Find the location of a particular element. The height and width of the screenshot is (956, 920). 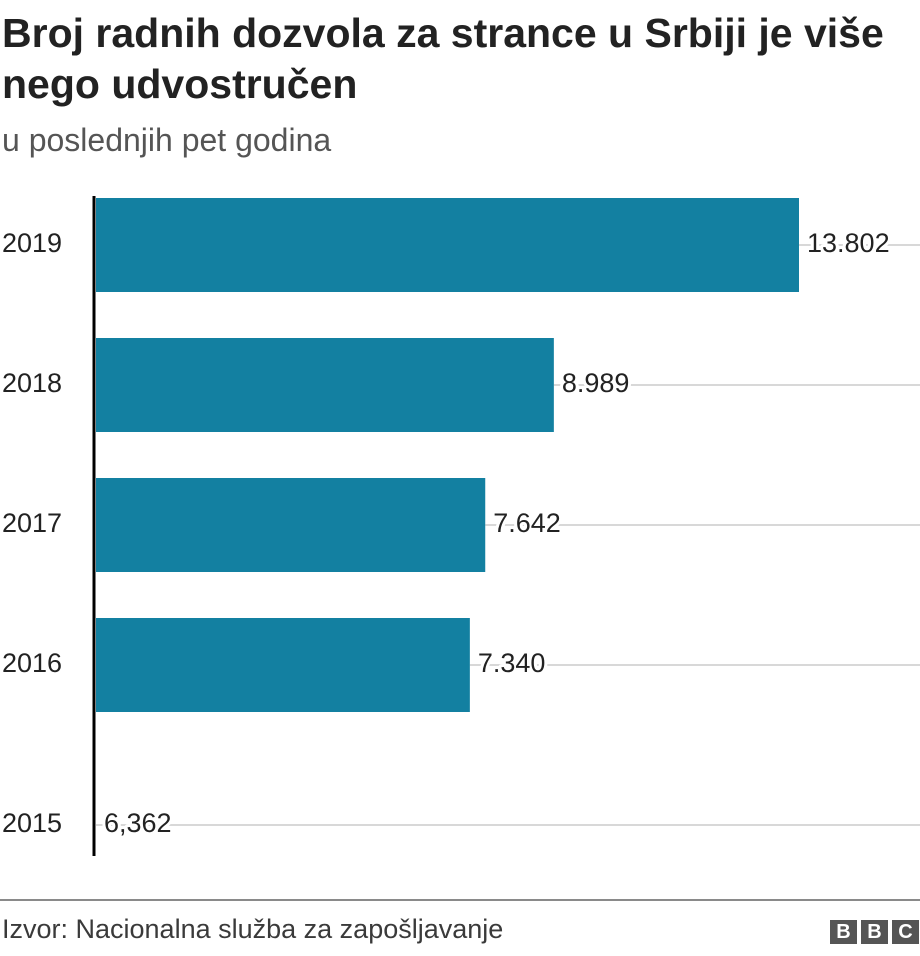

bar-2016 is located at coordinates (283, 665).